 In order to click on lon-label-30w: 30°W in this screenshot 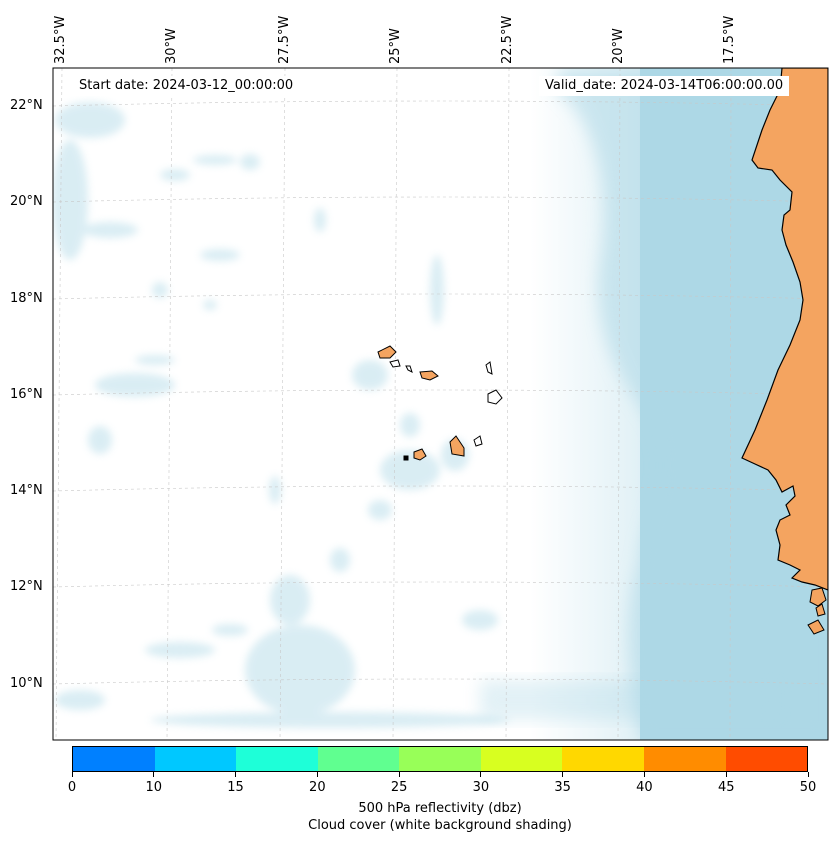, I will do `click(171, 46)`.